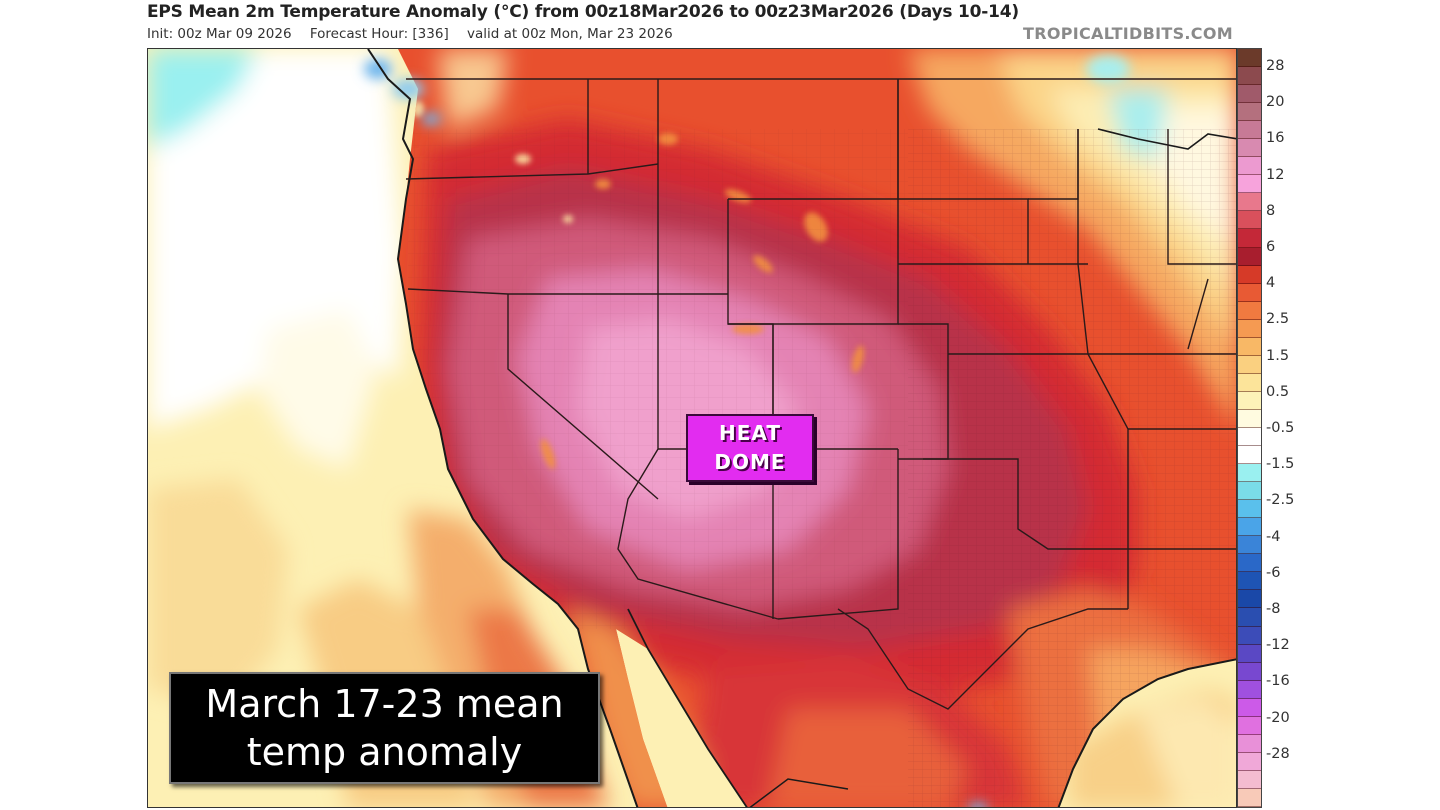  Describe the element at coordinates (1278, 717) in the screenshot. I see `colorbar-tick-label: -20` at that location.